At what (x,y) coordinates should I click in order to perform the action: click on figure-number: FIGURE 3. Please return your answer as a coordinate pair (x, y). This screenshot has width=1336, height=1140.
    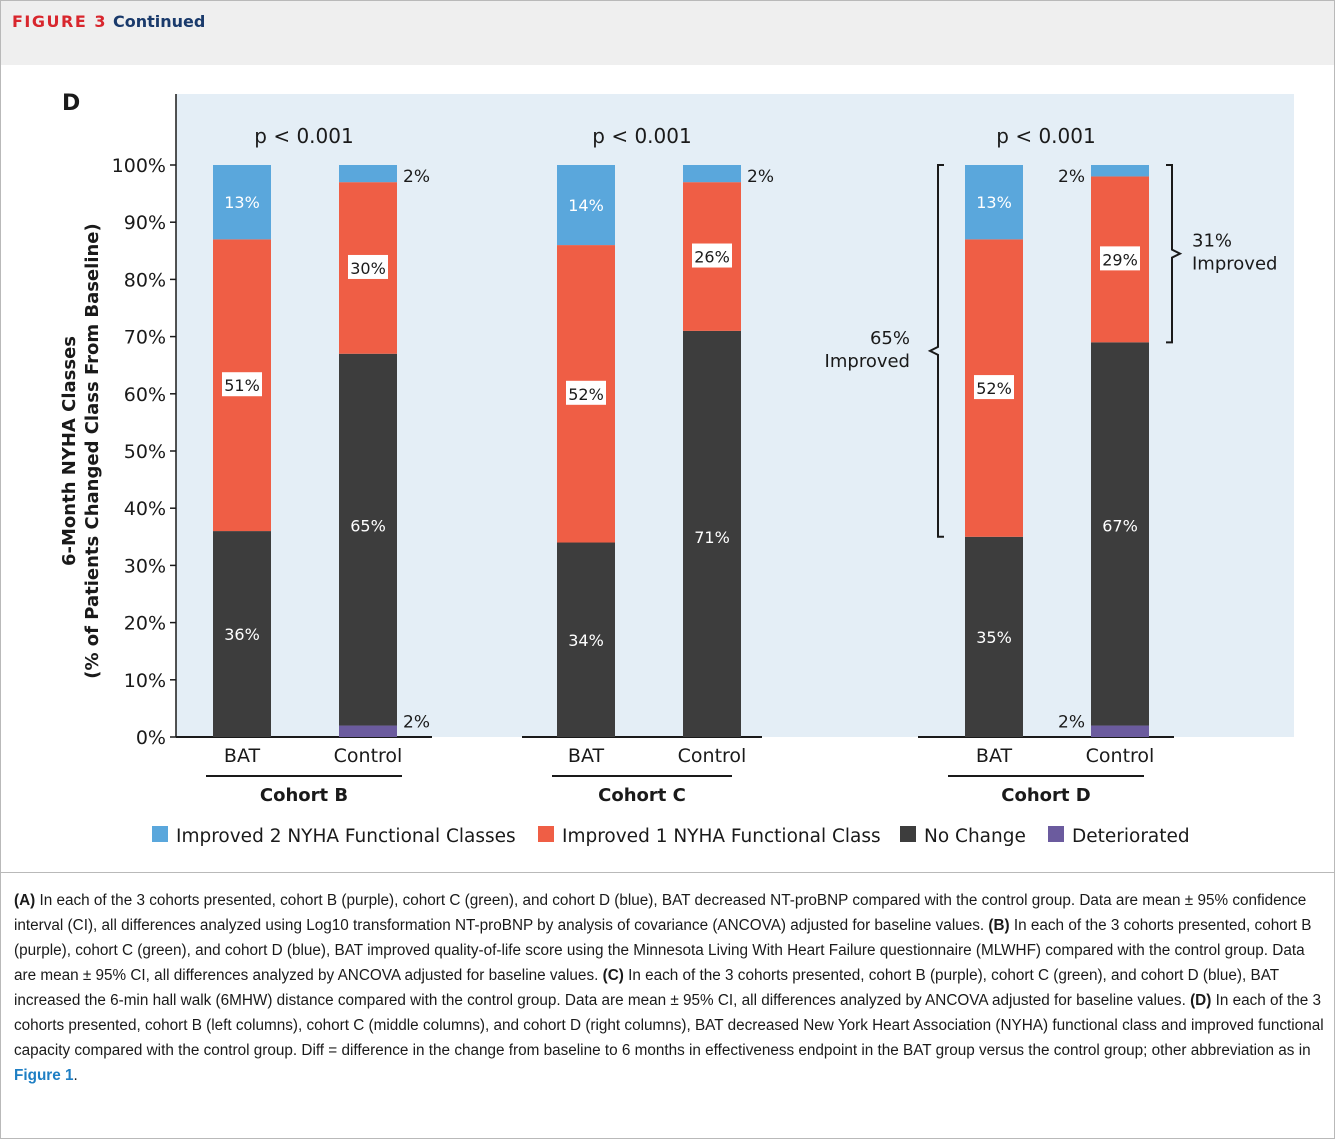
    Looking at the image, I should click on (59, 21).